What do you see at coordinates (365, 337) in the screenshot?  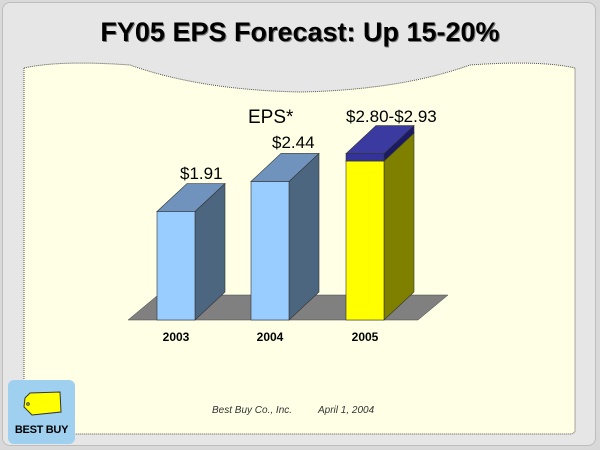 I see `x-tick-label: 2005` at bounding box center [365, 337].